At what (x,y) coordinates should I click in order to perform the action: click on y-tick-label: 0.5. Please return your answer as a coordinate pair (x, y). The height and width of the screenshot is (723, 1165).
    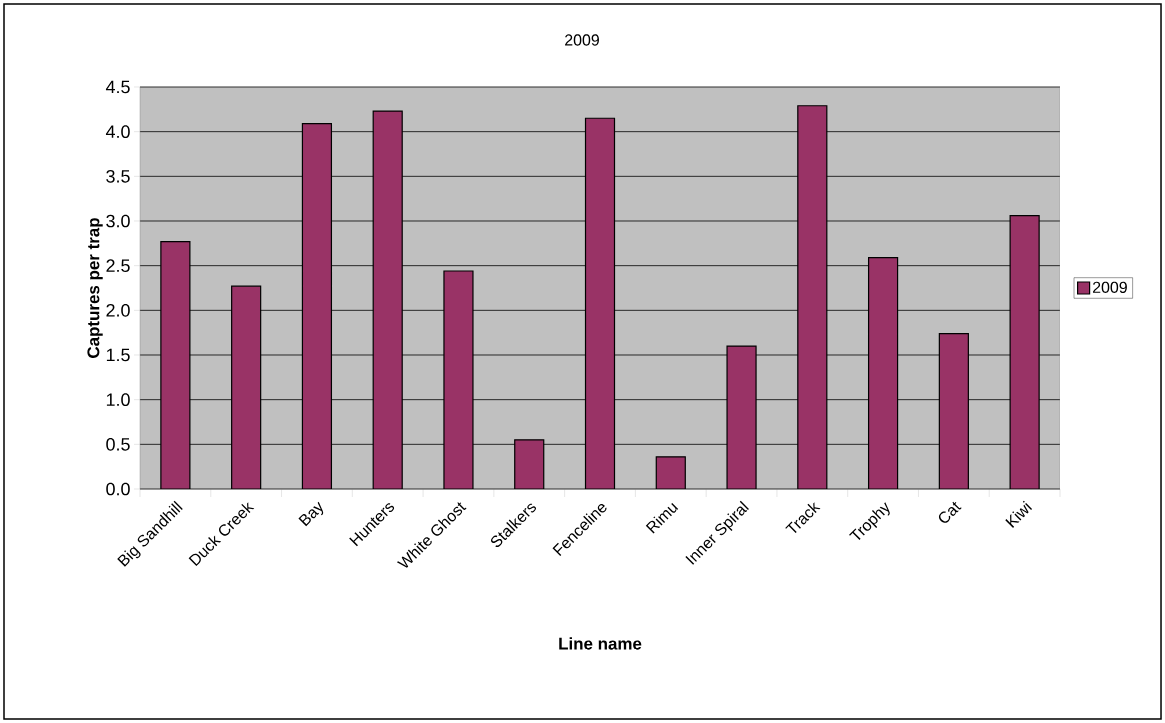
    Looking at the image, I should click on (118, 444).